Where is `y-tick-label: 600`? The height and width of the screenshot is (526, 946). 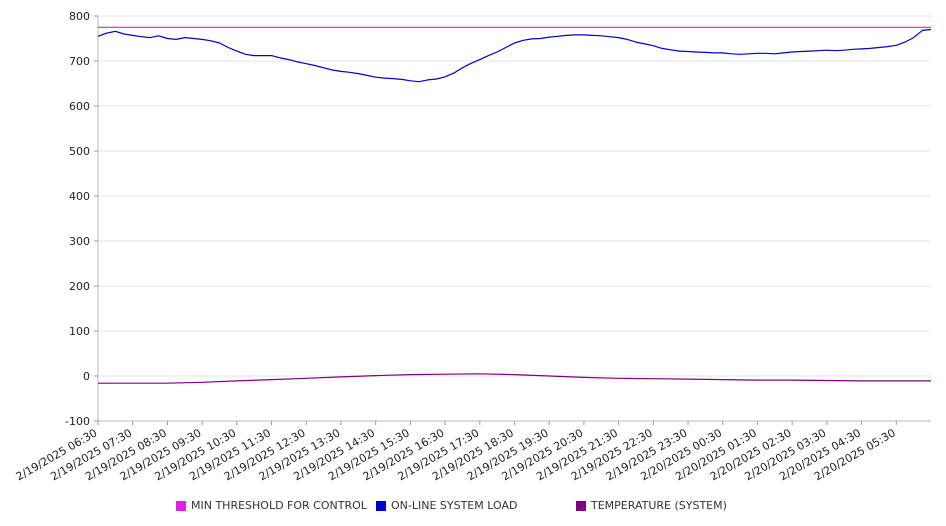
y-tick-label: 600 is located at coordinates (79, 106).